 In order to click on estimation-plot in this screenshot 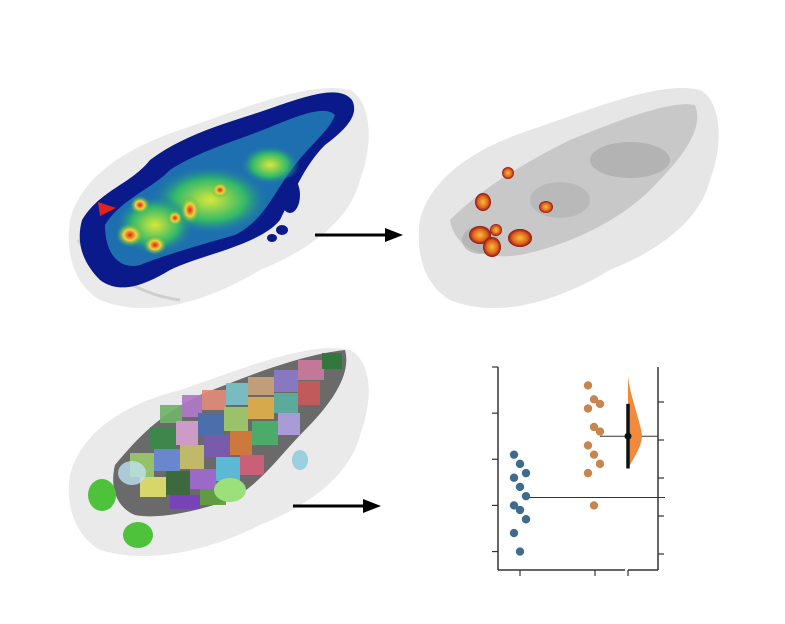, I will do `click(578, 471)`.